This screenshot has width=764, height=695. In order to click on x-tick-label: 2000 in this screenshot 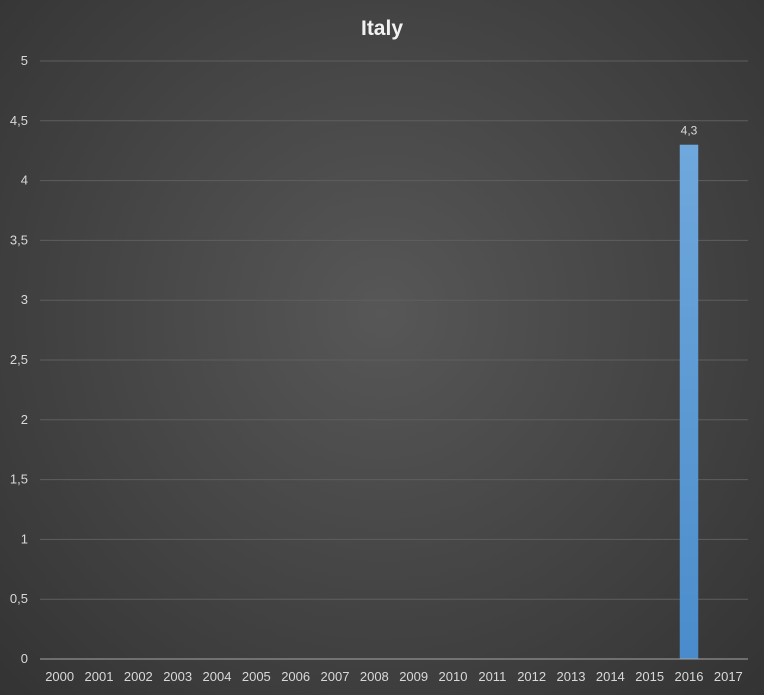, I will do `click(59, 676)`.